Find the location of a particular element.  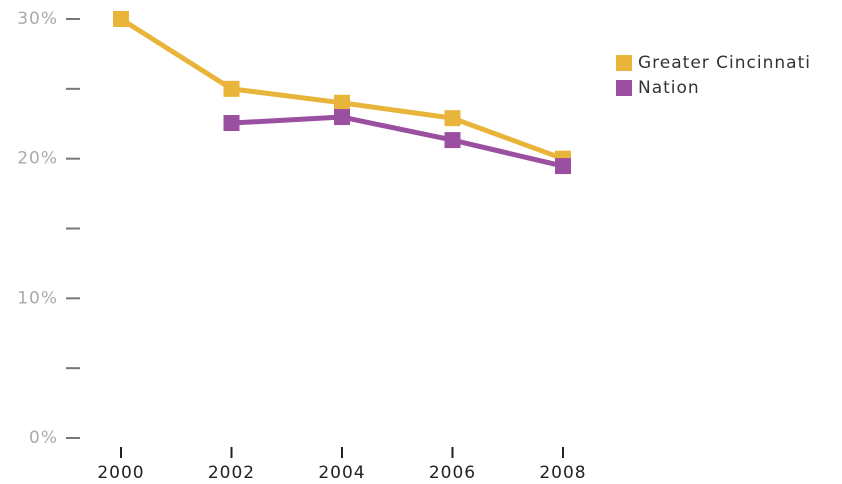

x-tick-label: 2002 is located at coordinates (231, 473).